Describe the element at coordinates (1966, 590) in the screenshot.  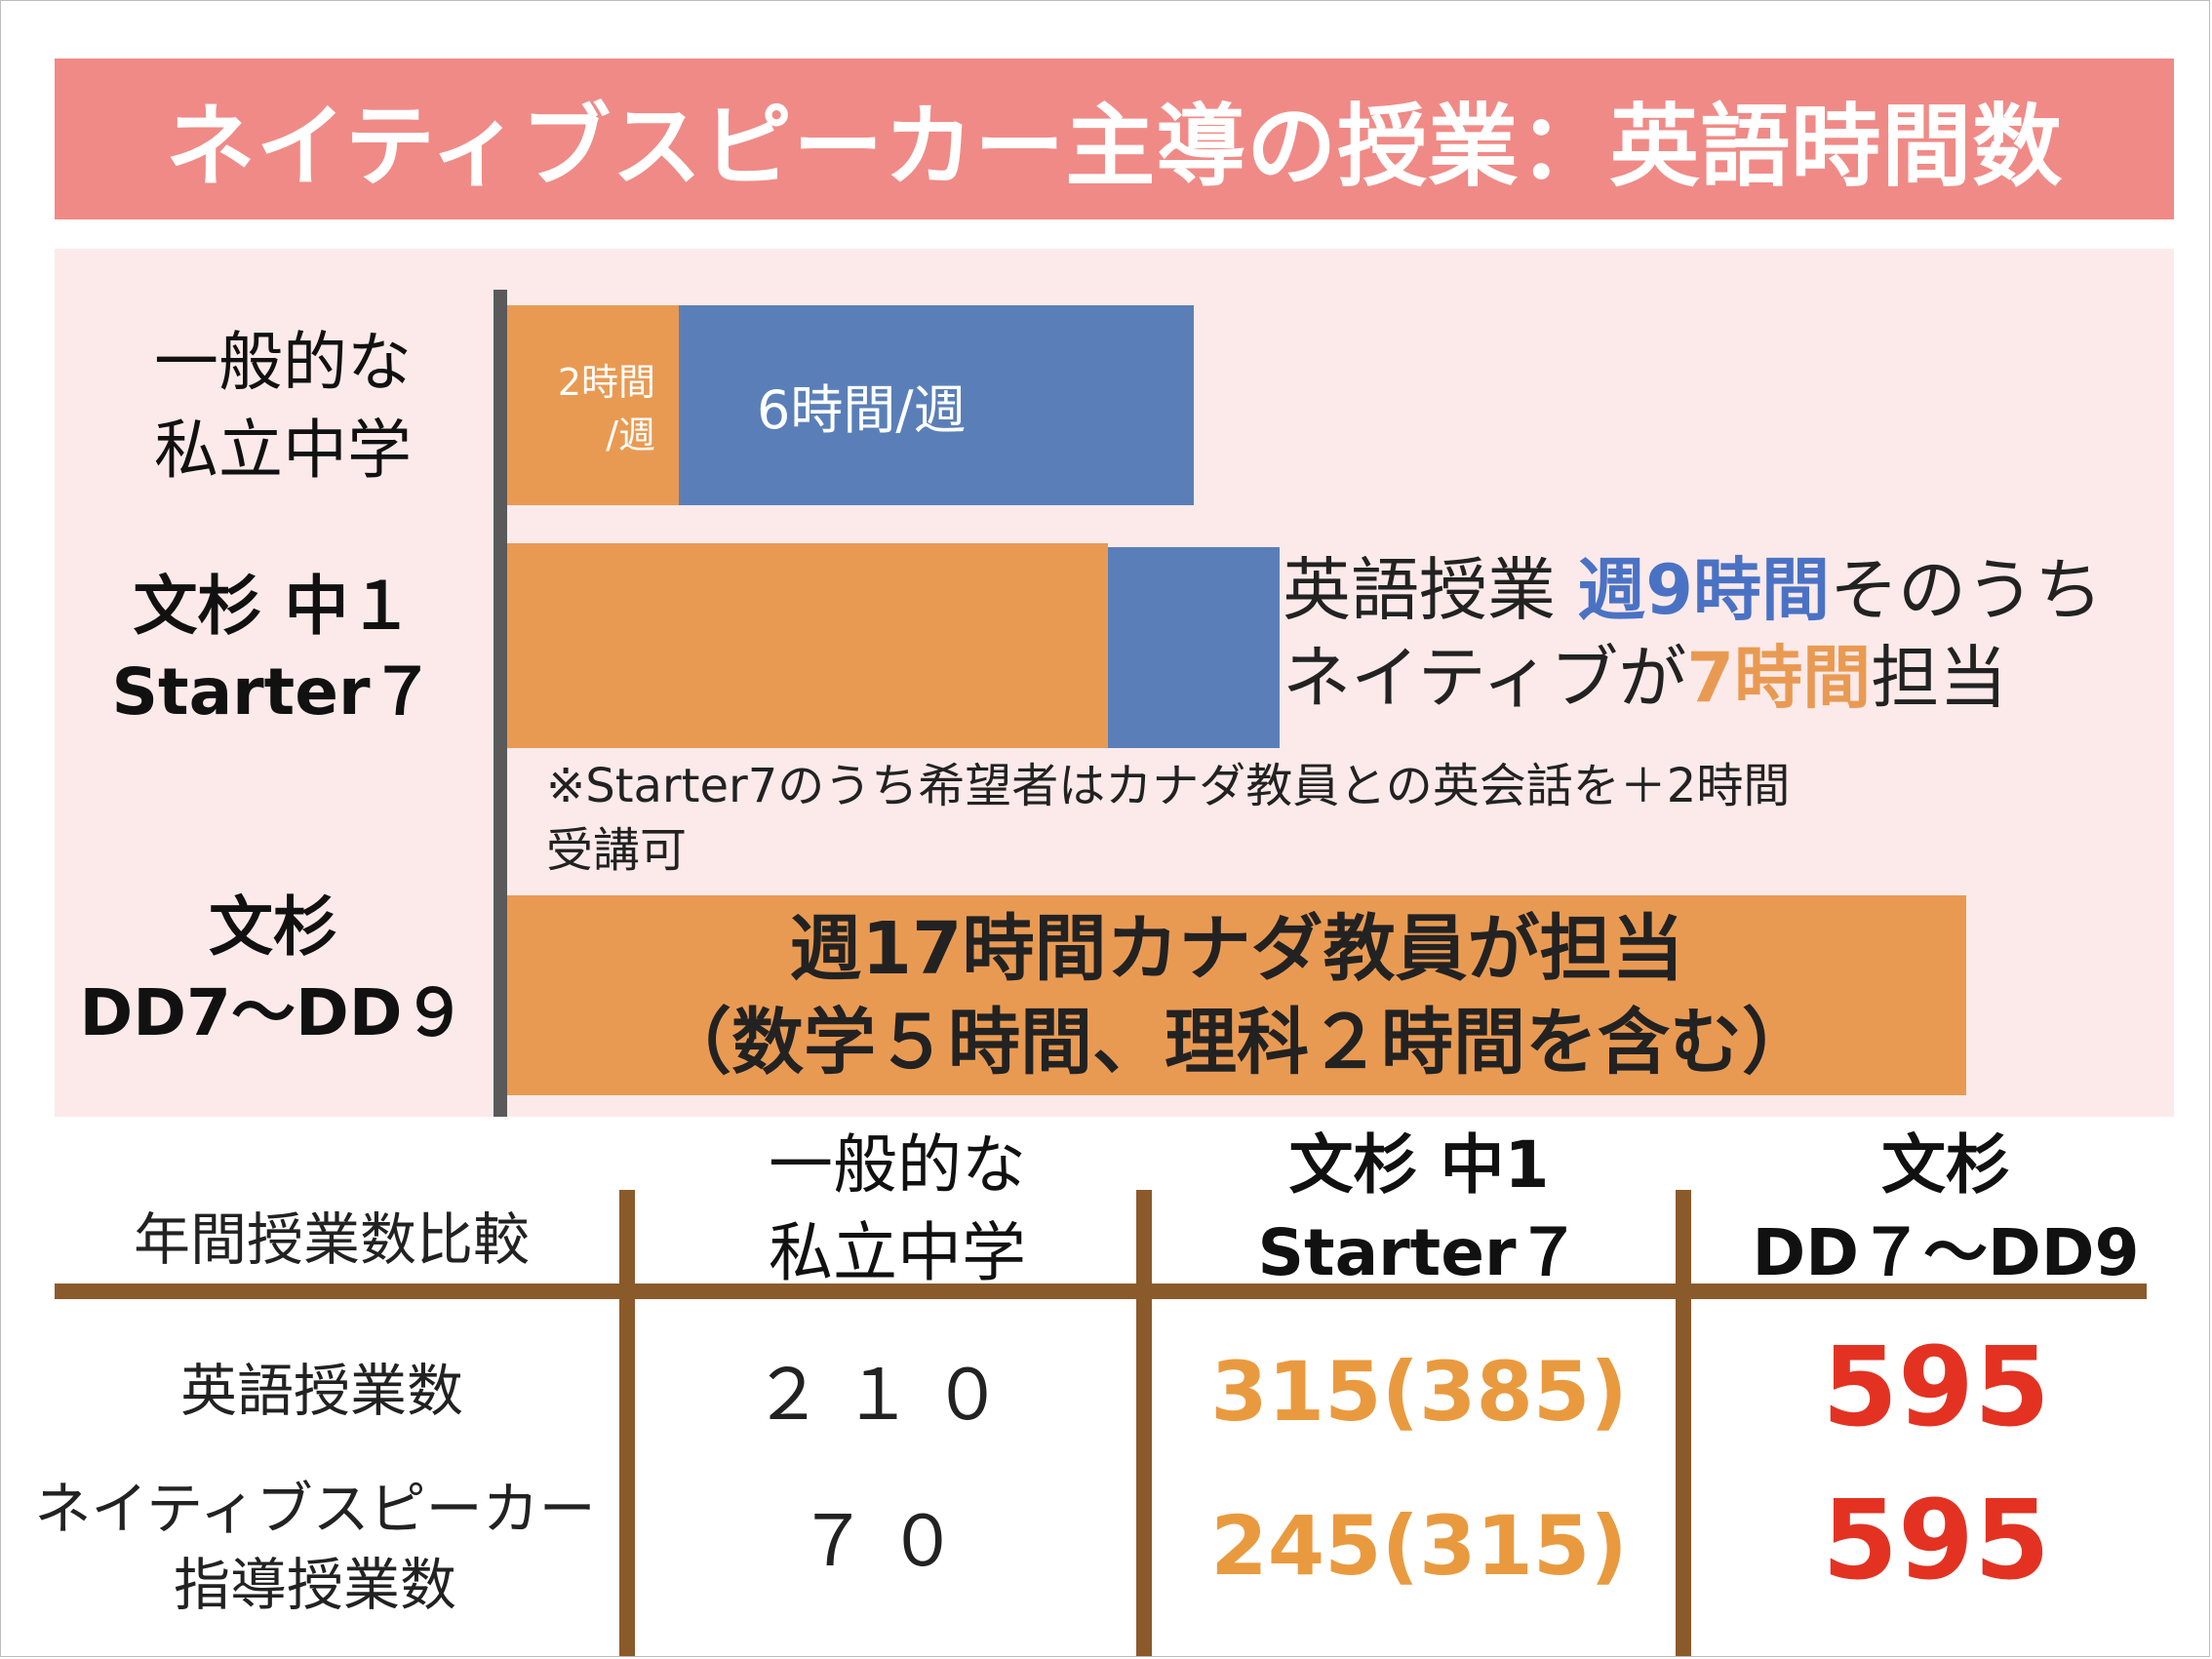
I see `starter-annotation-text: そのうち` at that location.